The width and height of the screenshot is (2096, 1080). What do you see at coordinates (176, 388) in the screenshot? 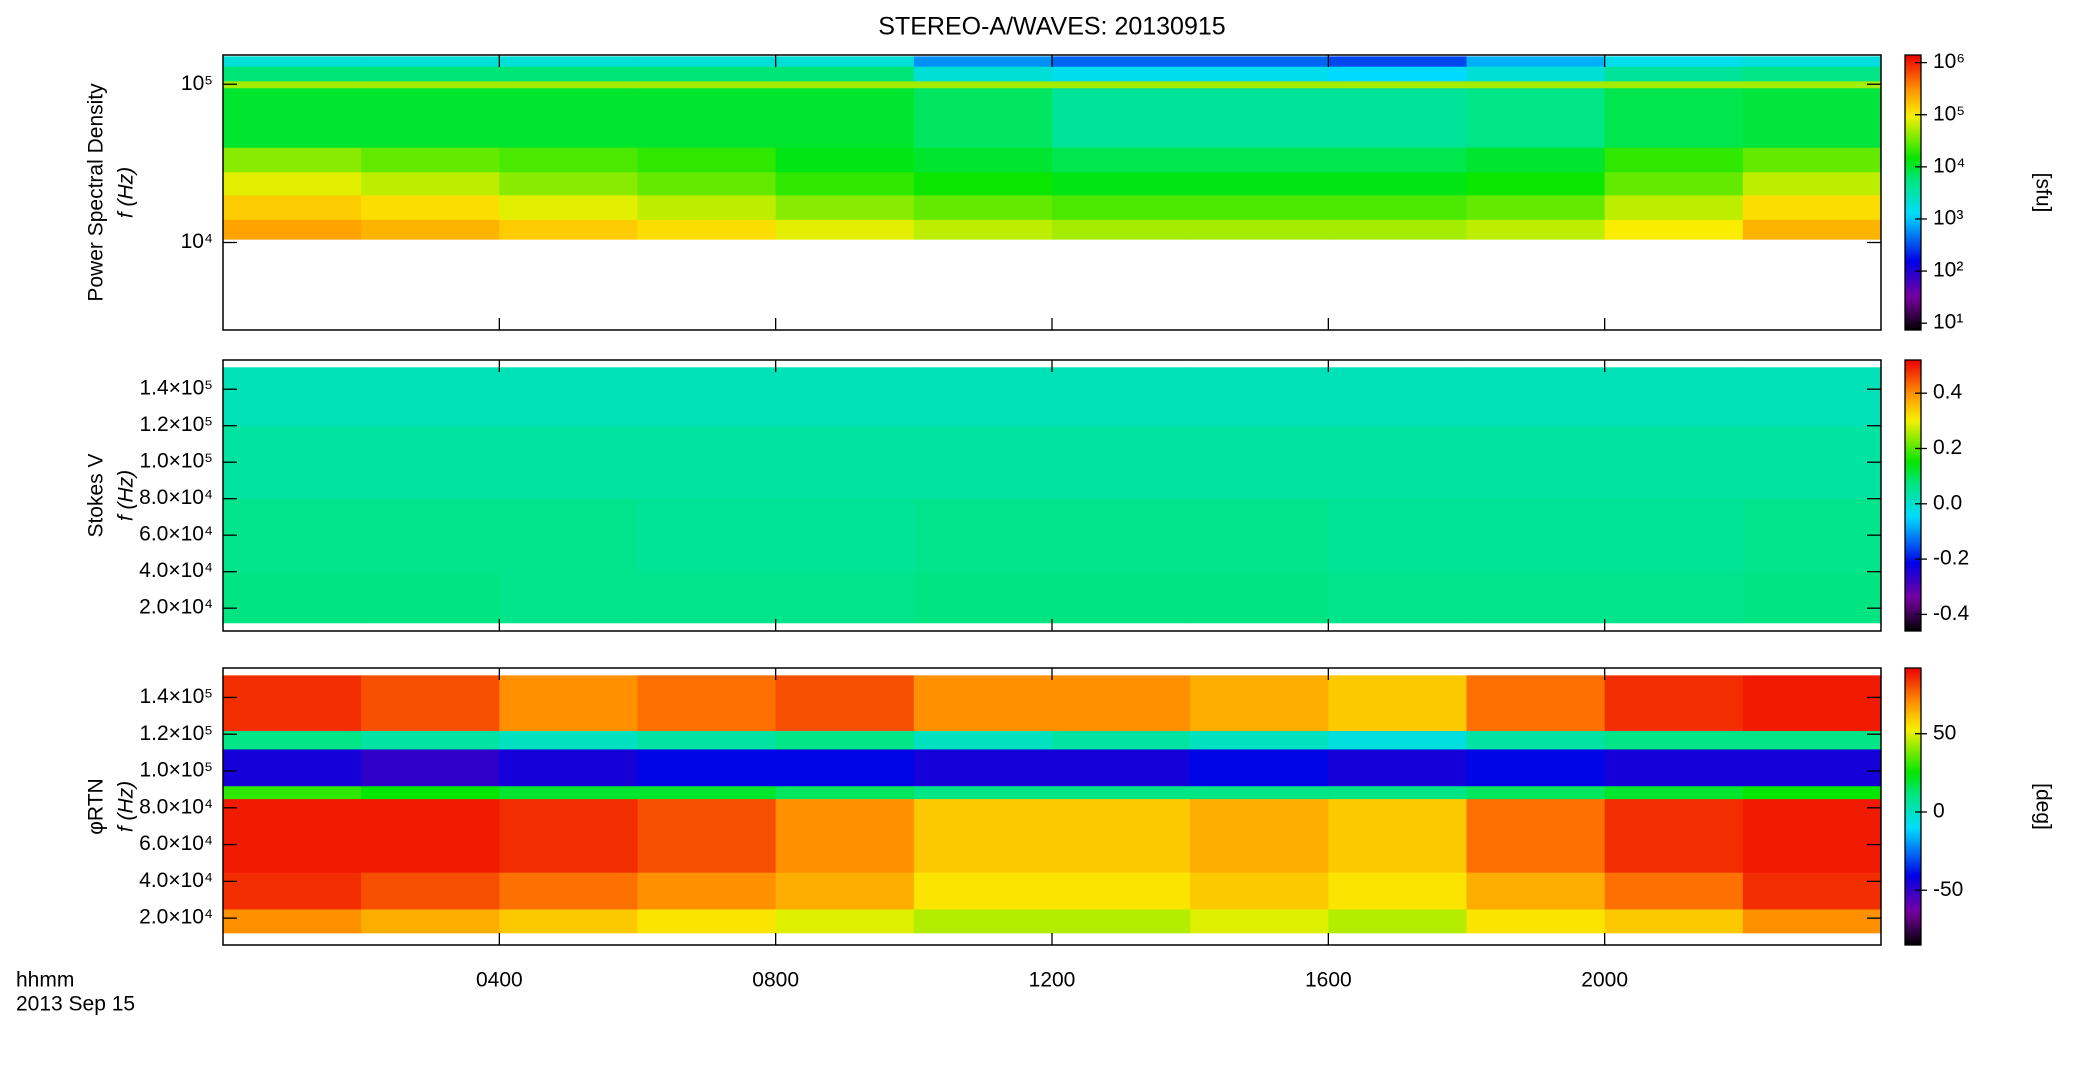
I see `y-tick-label: 1.4×10⁵` at bounding box center [176, 388].